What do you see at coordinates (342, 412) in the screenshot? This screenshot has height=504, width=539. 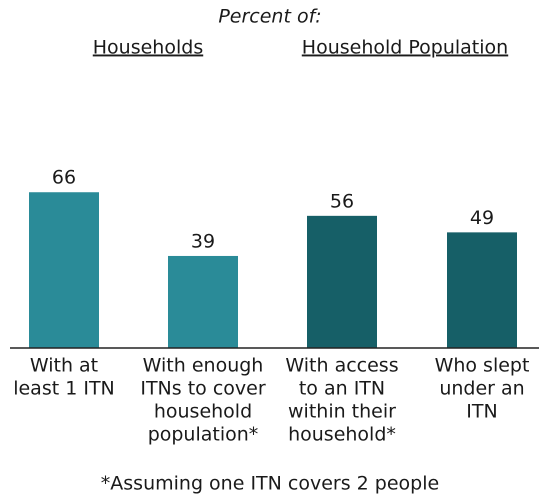 I see `x-tick-label: within their` at bounding box center [342, 412].